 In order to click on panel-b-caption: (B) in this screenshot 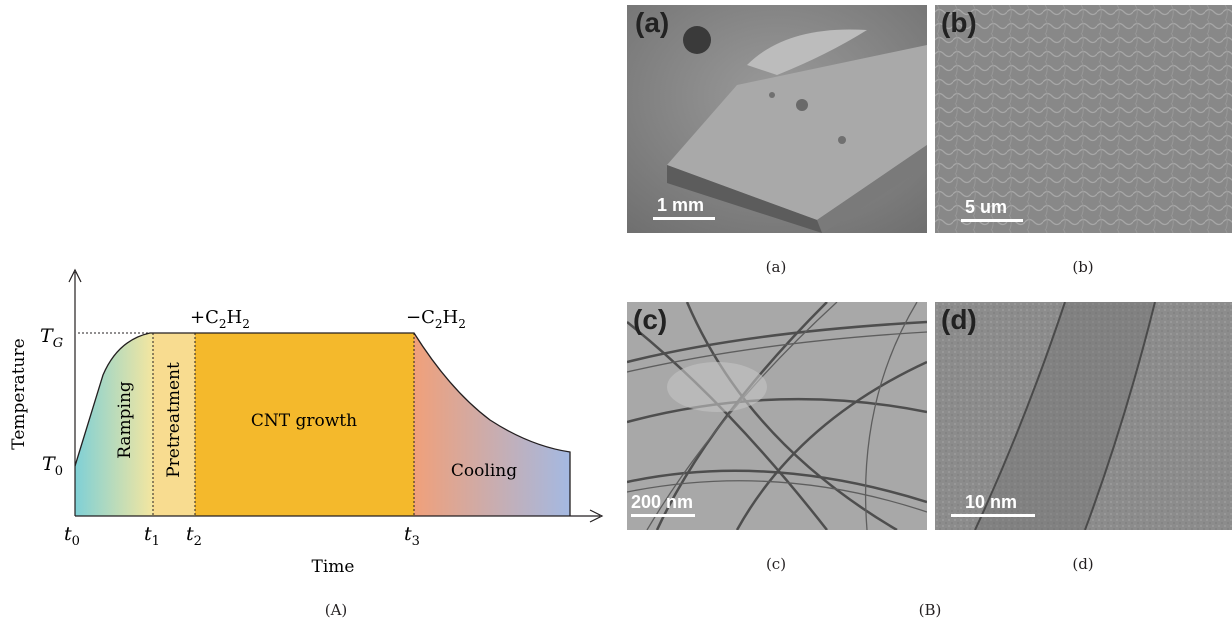, I will do `click(930, 610)`.